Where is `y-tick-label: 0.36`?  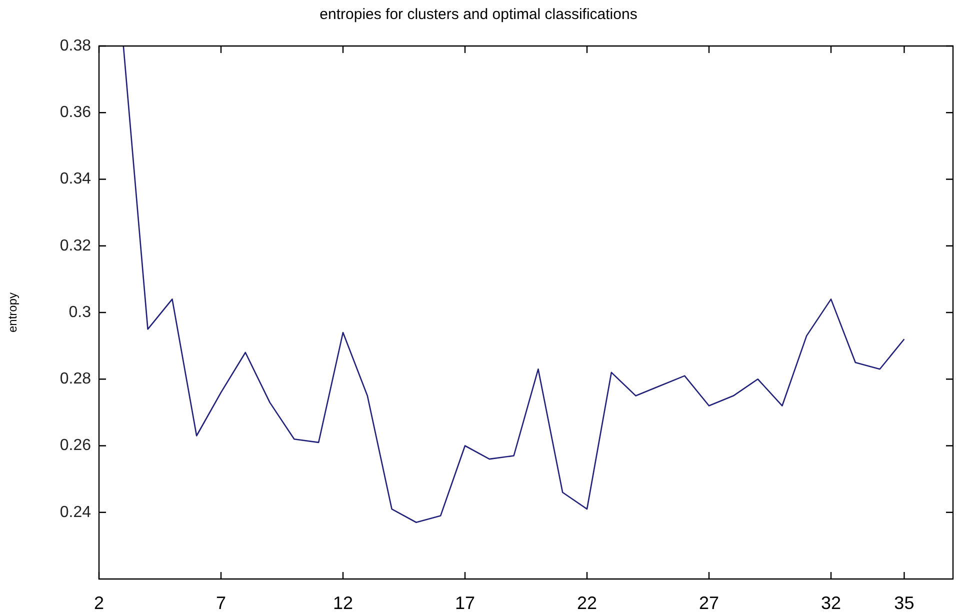
y-tick-label: 0.36 is located at coordinates (76, 113).